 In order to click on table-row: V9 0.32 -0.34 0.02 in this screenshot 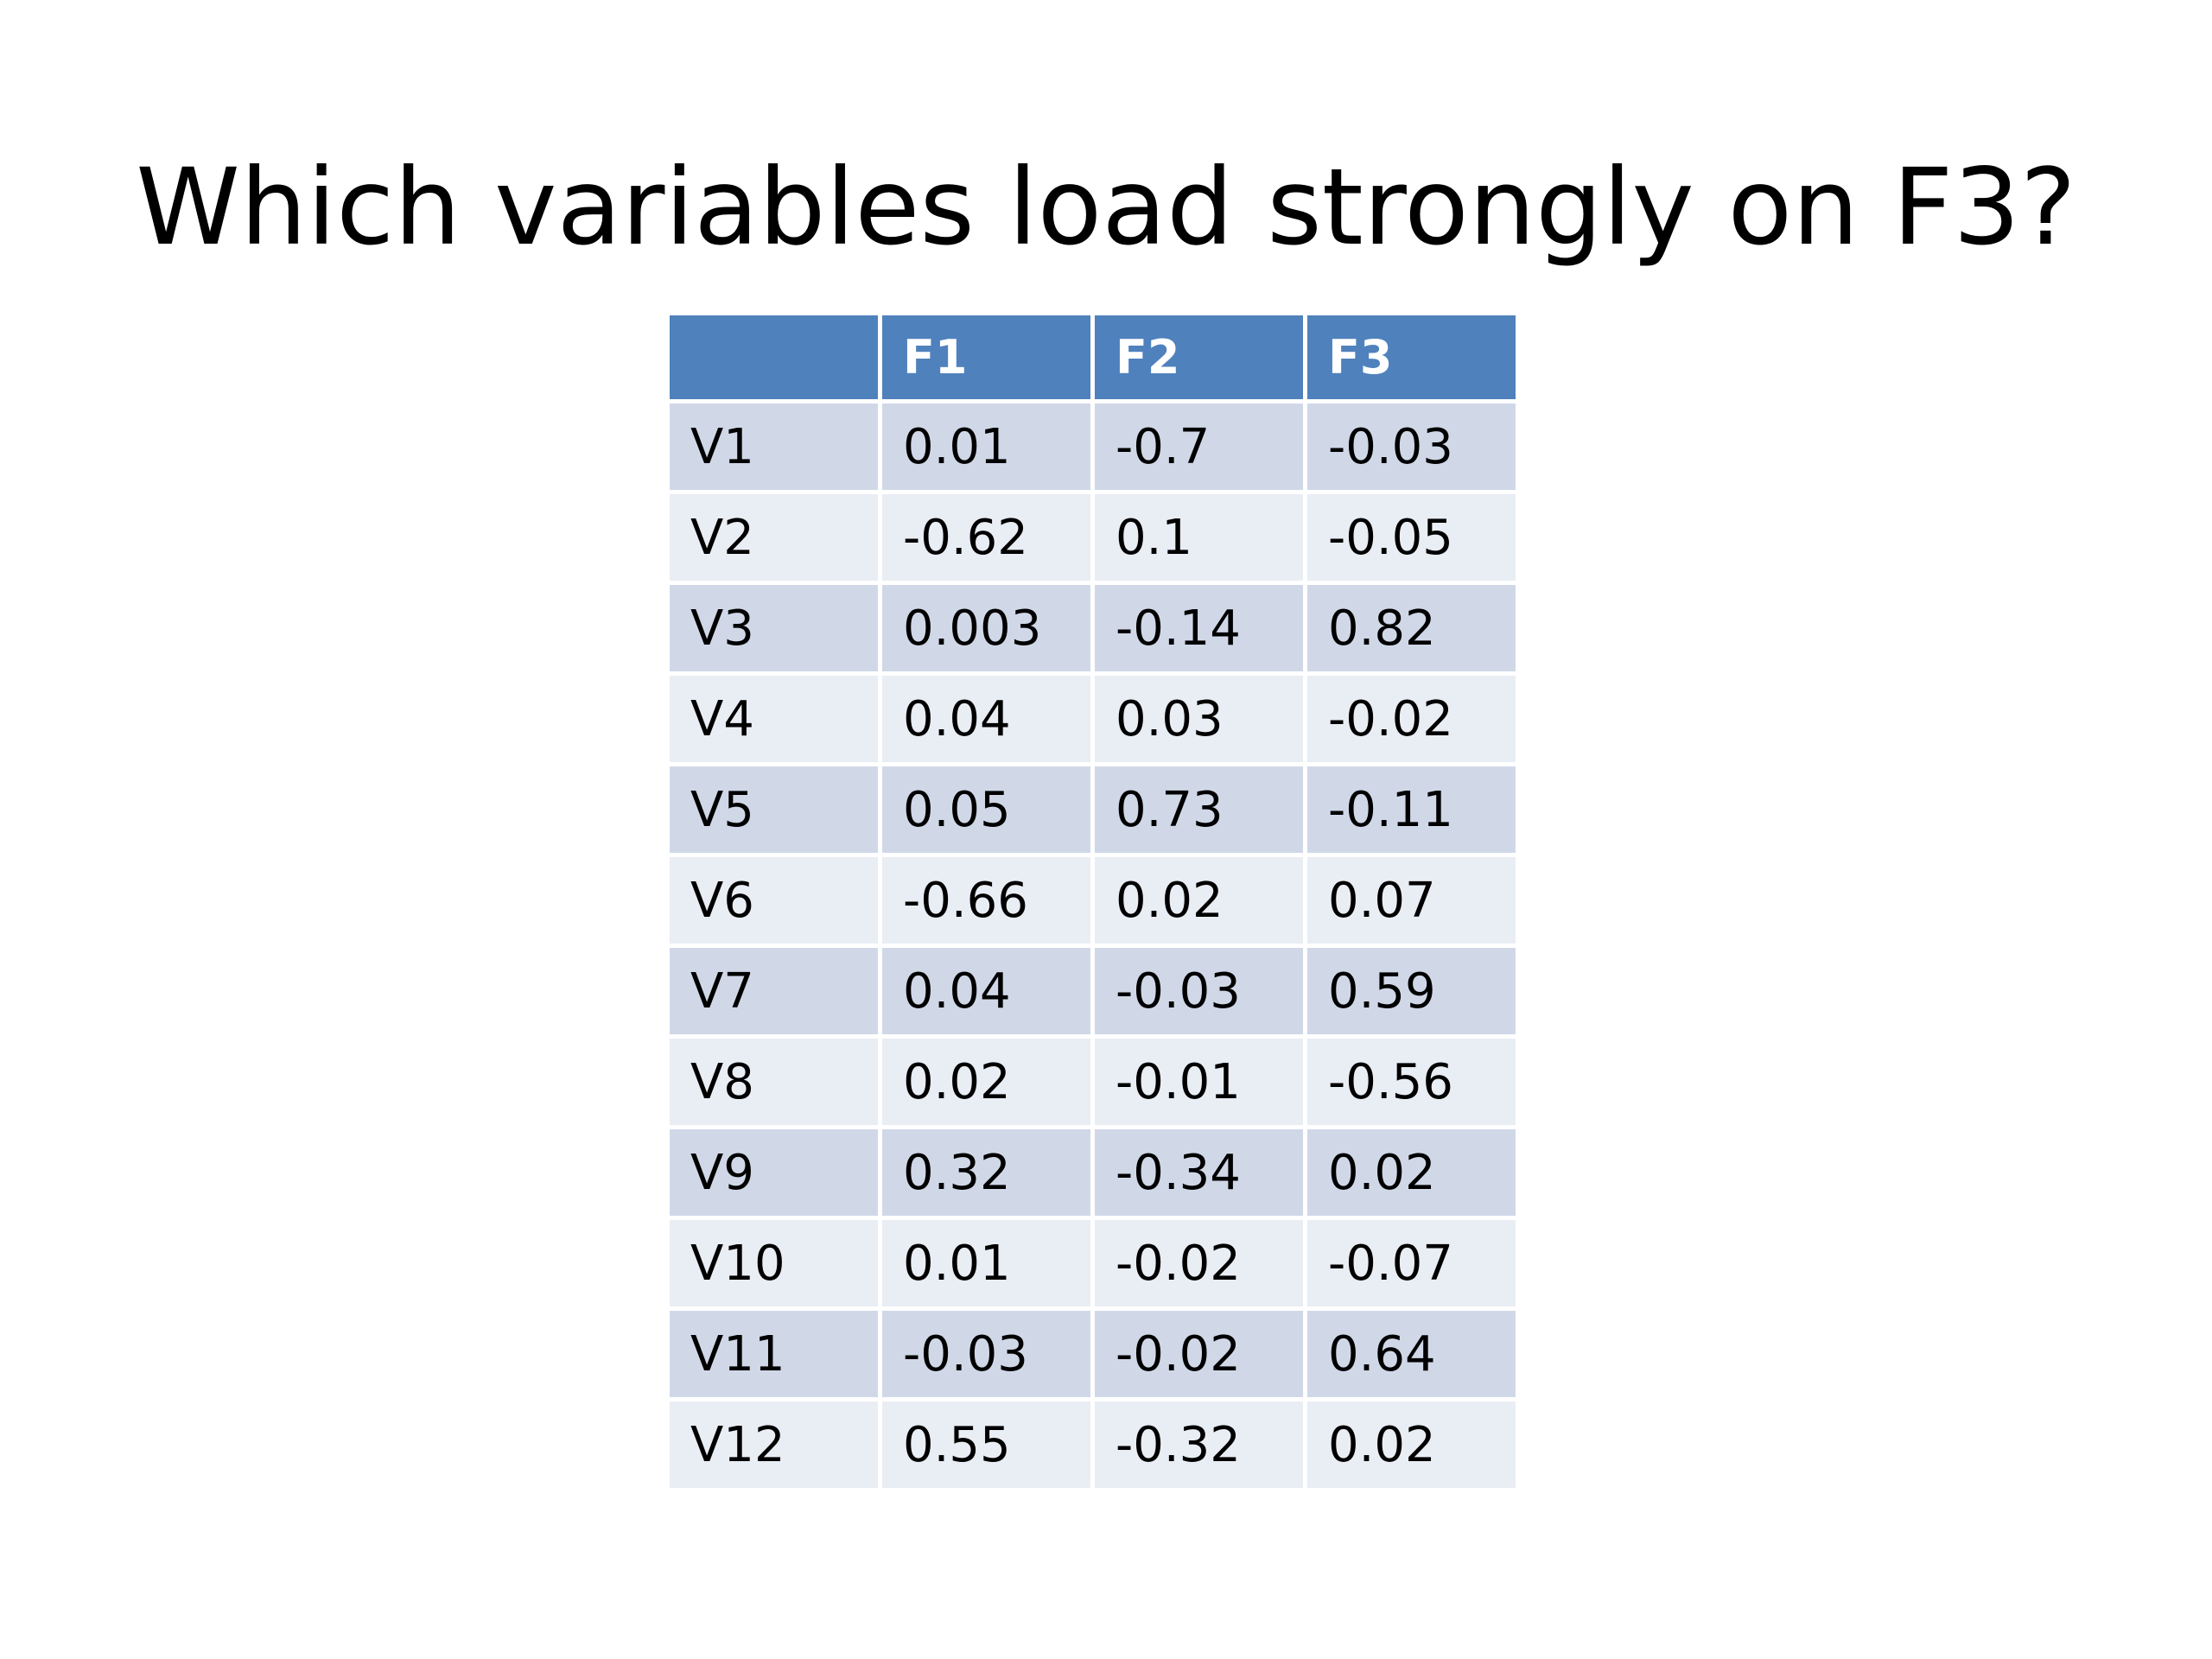, I will do `click(1093, 1172)`.